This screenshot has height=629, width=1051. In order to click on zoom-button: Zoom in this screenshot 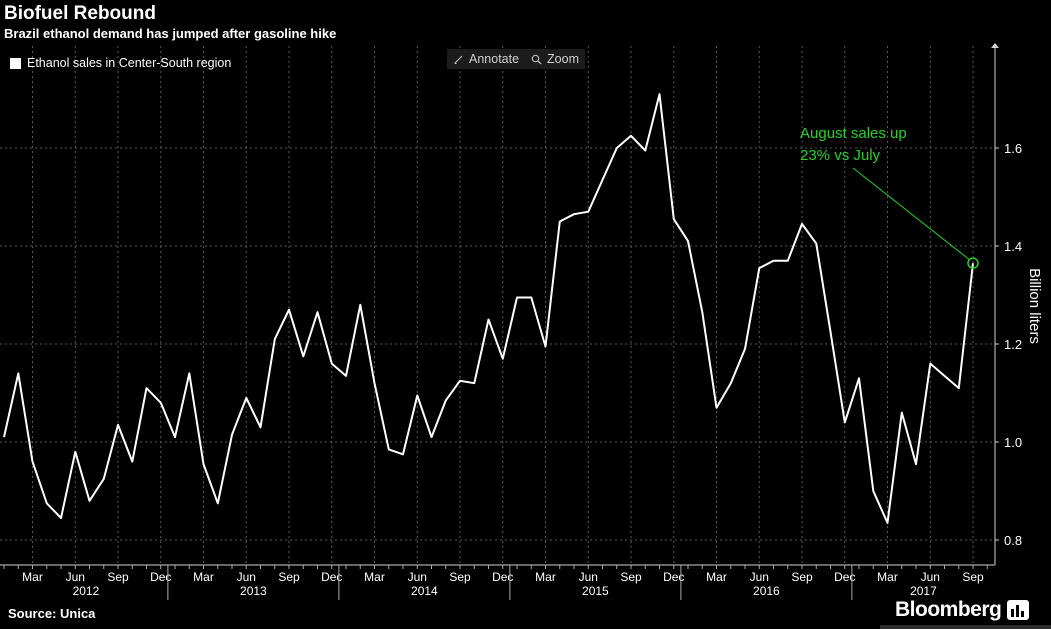, I will do `click(555, 59)`.